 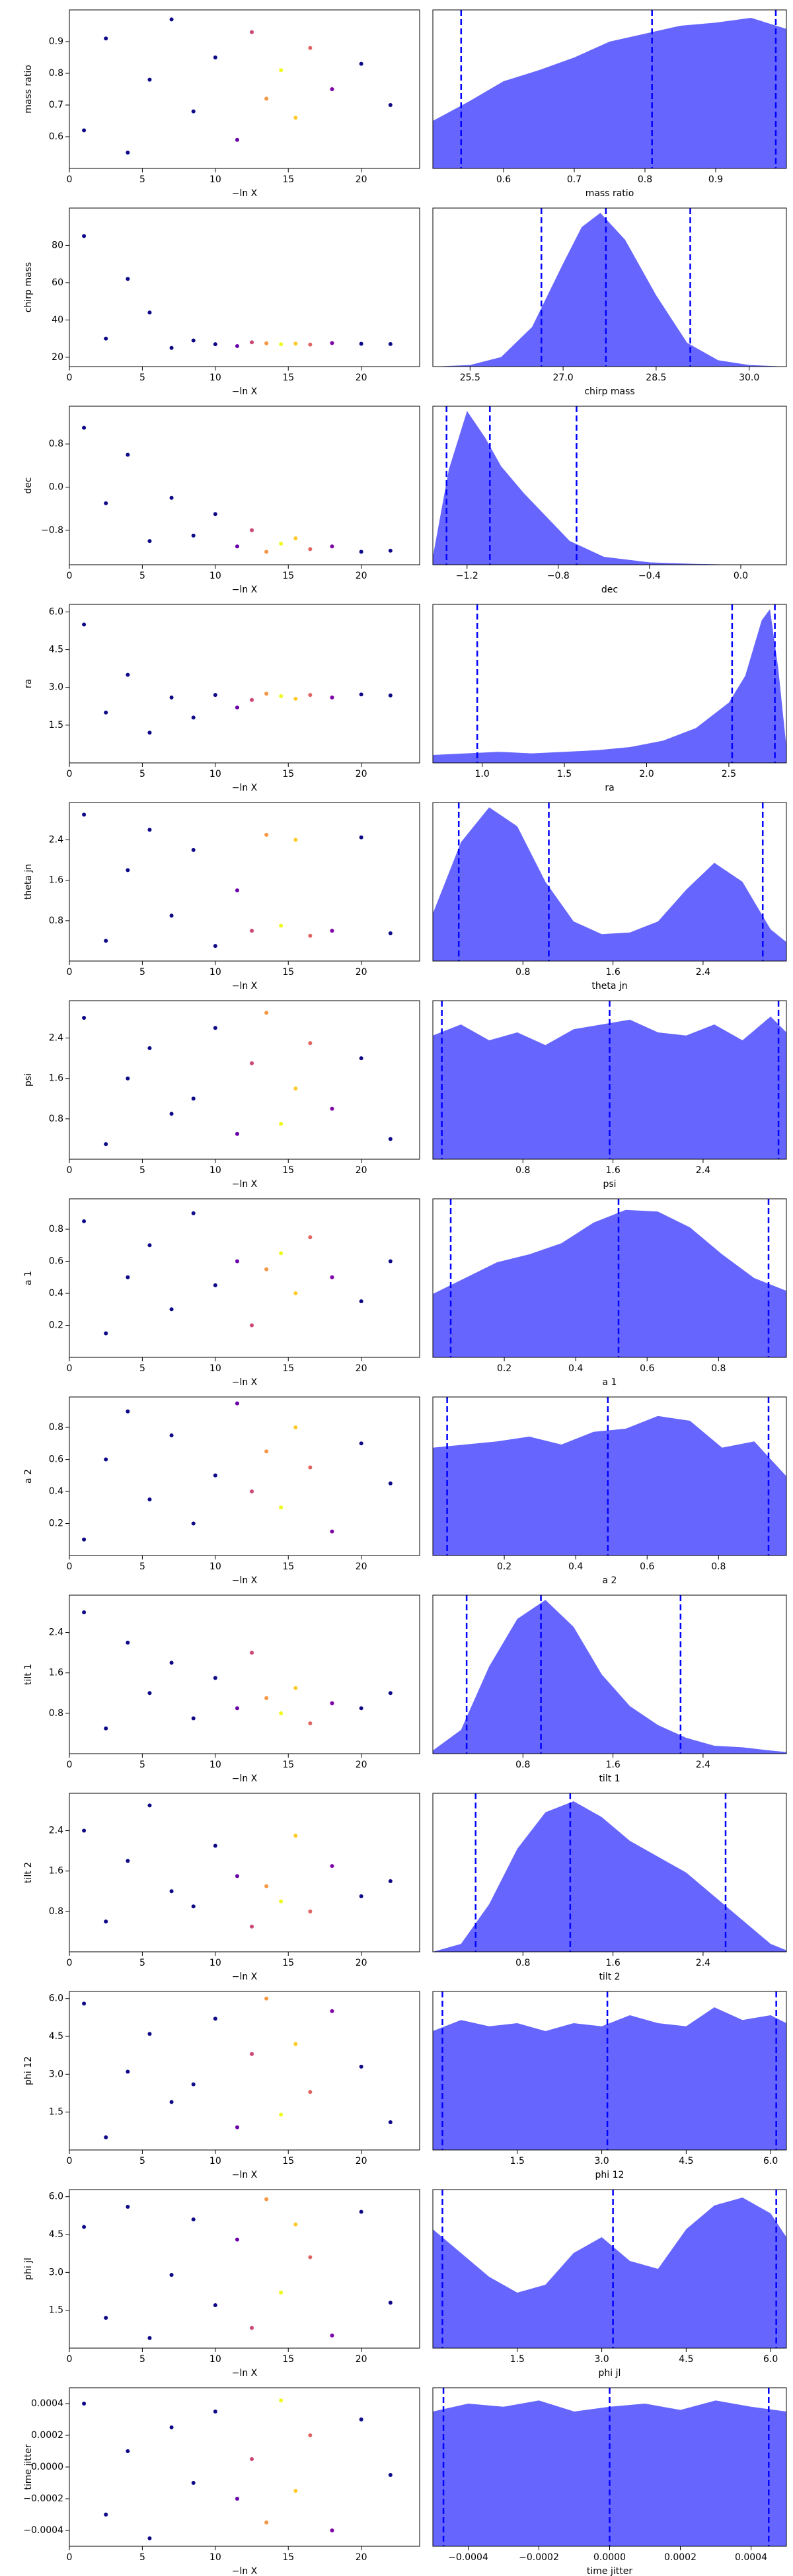 What do you see at coordinates (650, 576) in the screenshot?
I see `x-tick-label: −0.4` at bounding box center [650, 576].